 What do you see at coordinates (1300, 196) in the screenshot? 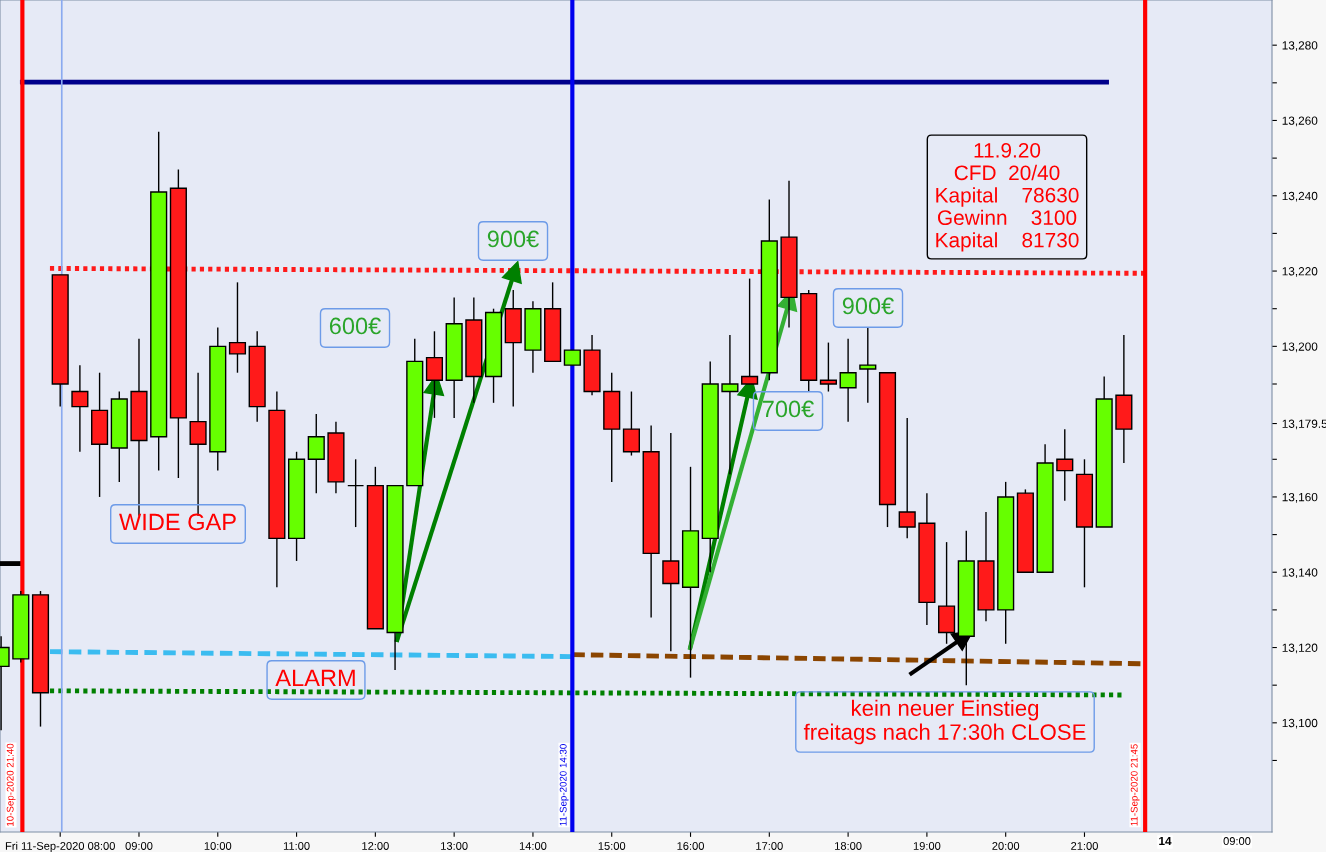
I see `y-tick-label: 13,240` at bounding box center [1300, 196].